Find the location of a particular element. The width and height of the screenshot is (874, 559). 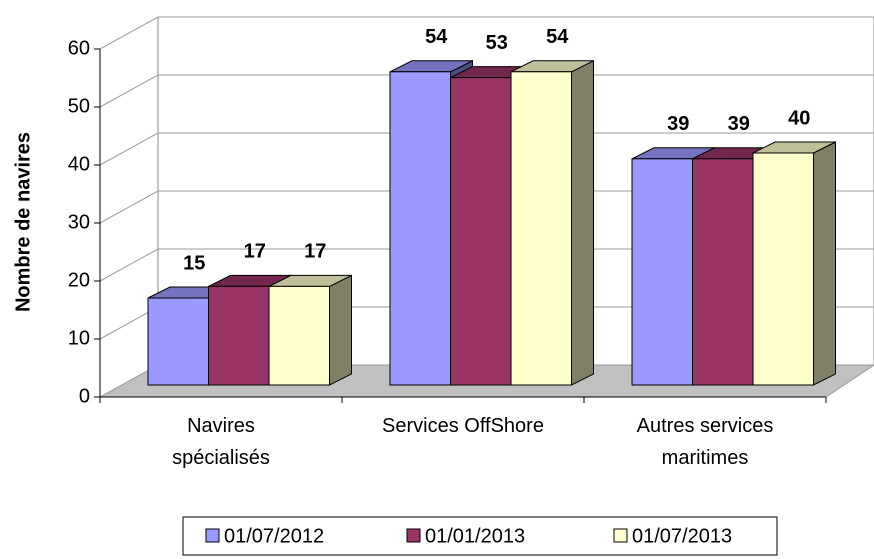

legend-label: 01/07/2013 is located at coordinates (682, 536).